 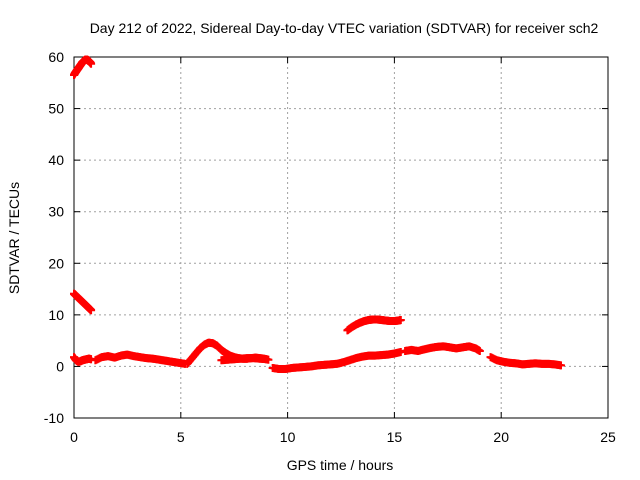 I want to click on x-tick-label: 0, so click(x=74, y=437).